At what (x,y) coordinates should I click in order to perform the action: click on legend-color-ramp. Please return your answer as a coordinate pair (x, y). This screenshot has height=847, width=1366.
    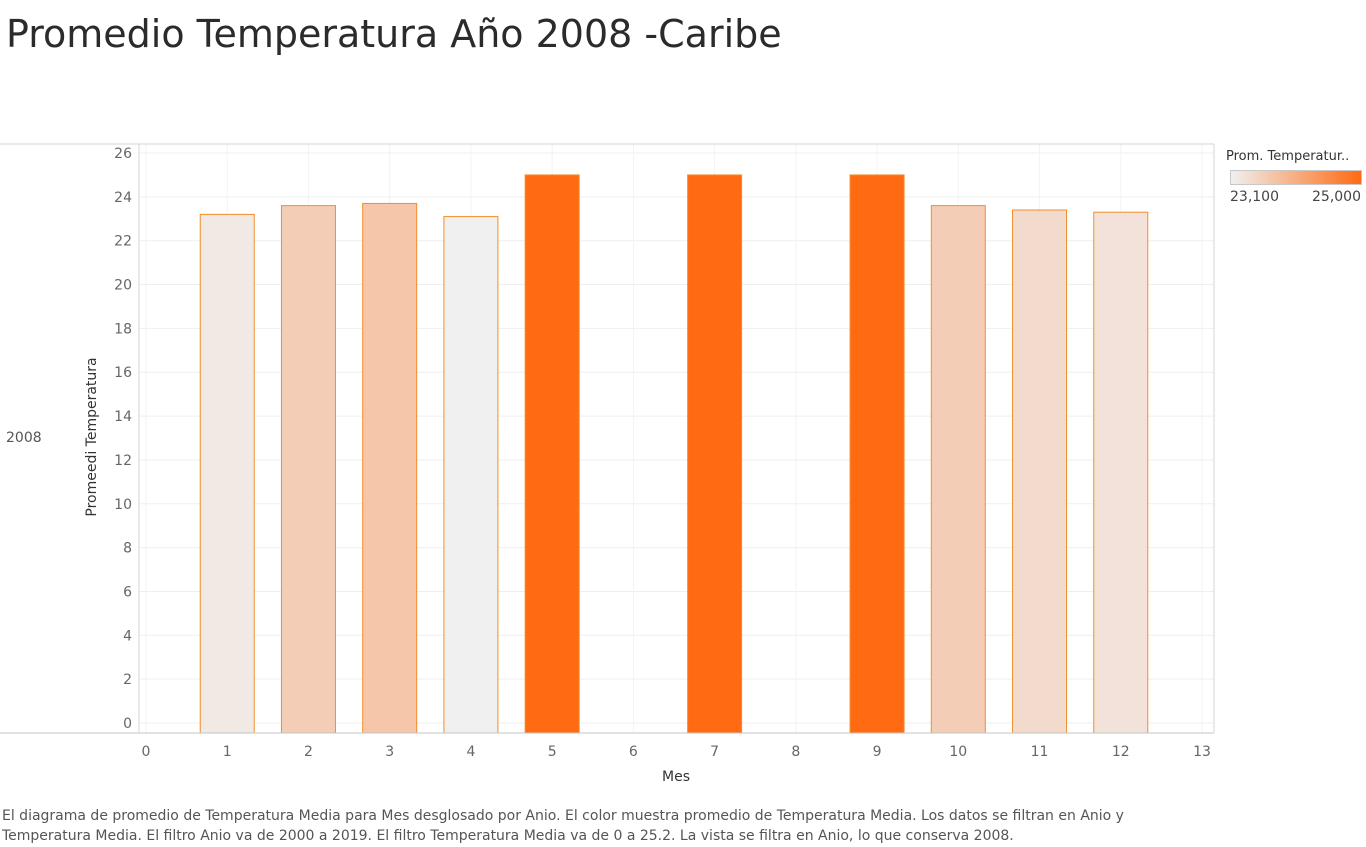
    Looking at the image, I should click on (1296, 177).